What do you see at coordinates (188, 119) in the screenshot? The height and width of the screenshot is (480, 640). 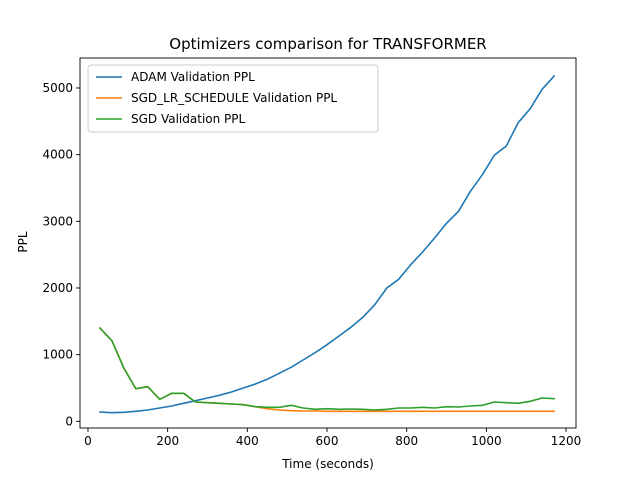 I see `legend-label-3: SGD Validation PPL` at bounding box center [188, 119].